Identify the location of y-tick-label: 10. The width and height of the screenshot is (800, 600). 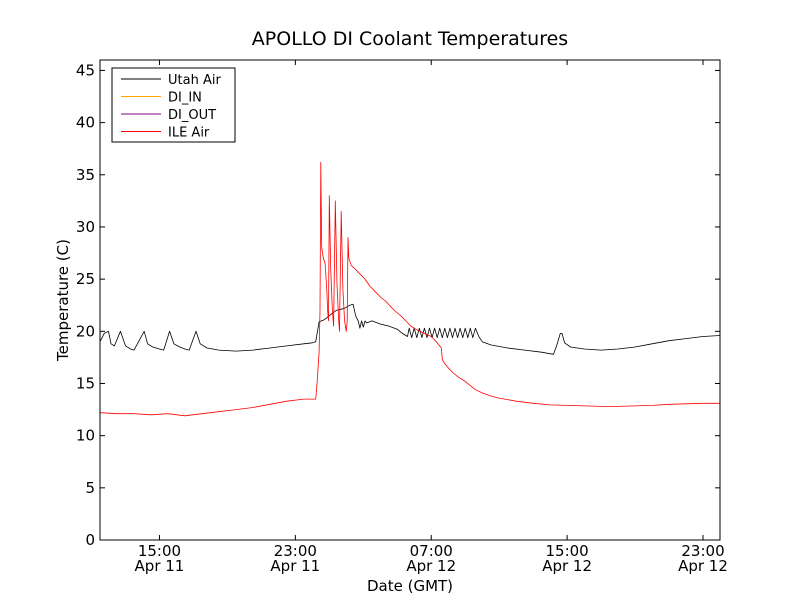
(85, 436).